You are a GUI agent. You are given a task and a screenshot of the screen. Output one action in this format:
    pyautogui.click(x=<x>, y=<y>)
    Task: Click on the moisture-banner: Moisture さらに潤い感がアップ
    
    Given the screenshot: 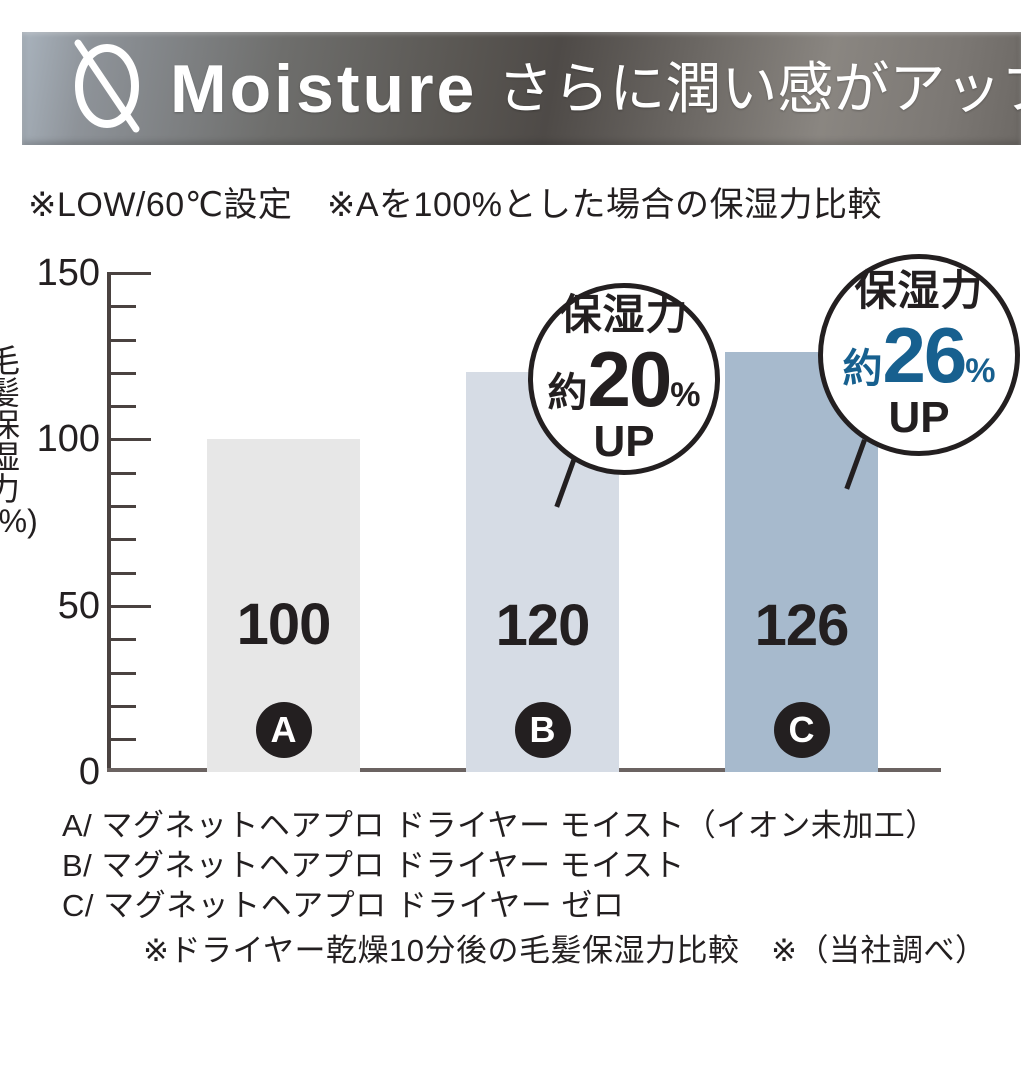 What is the action you would take?
    pyautogui.click(x=521, y=88)
    